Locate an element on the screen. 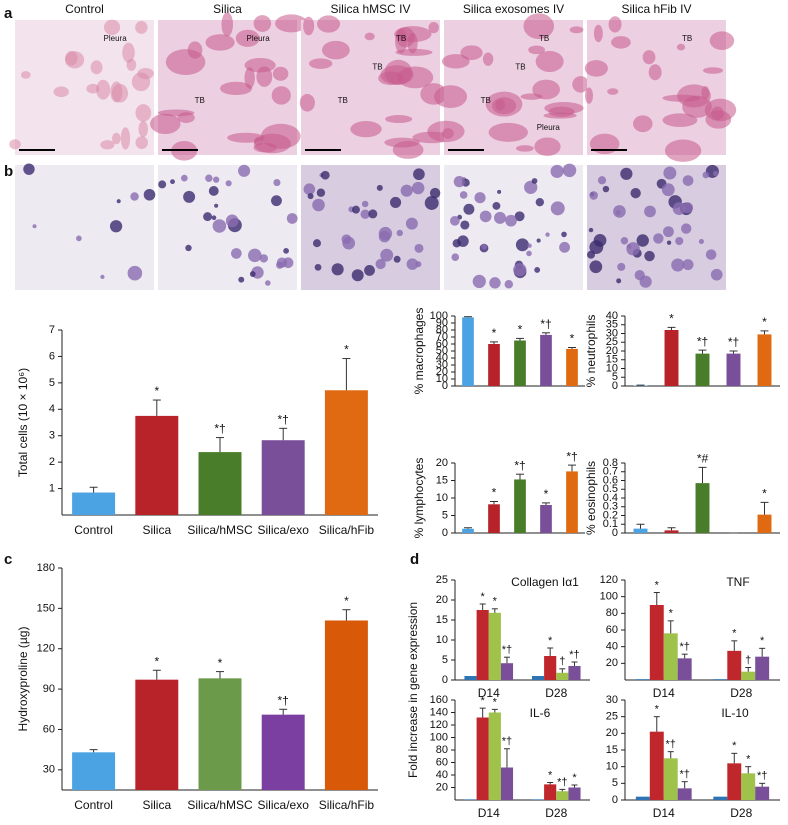  y-tick-label: 30 is located at coordinates (612, 333).